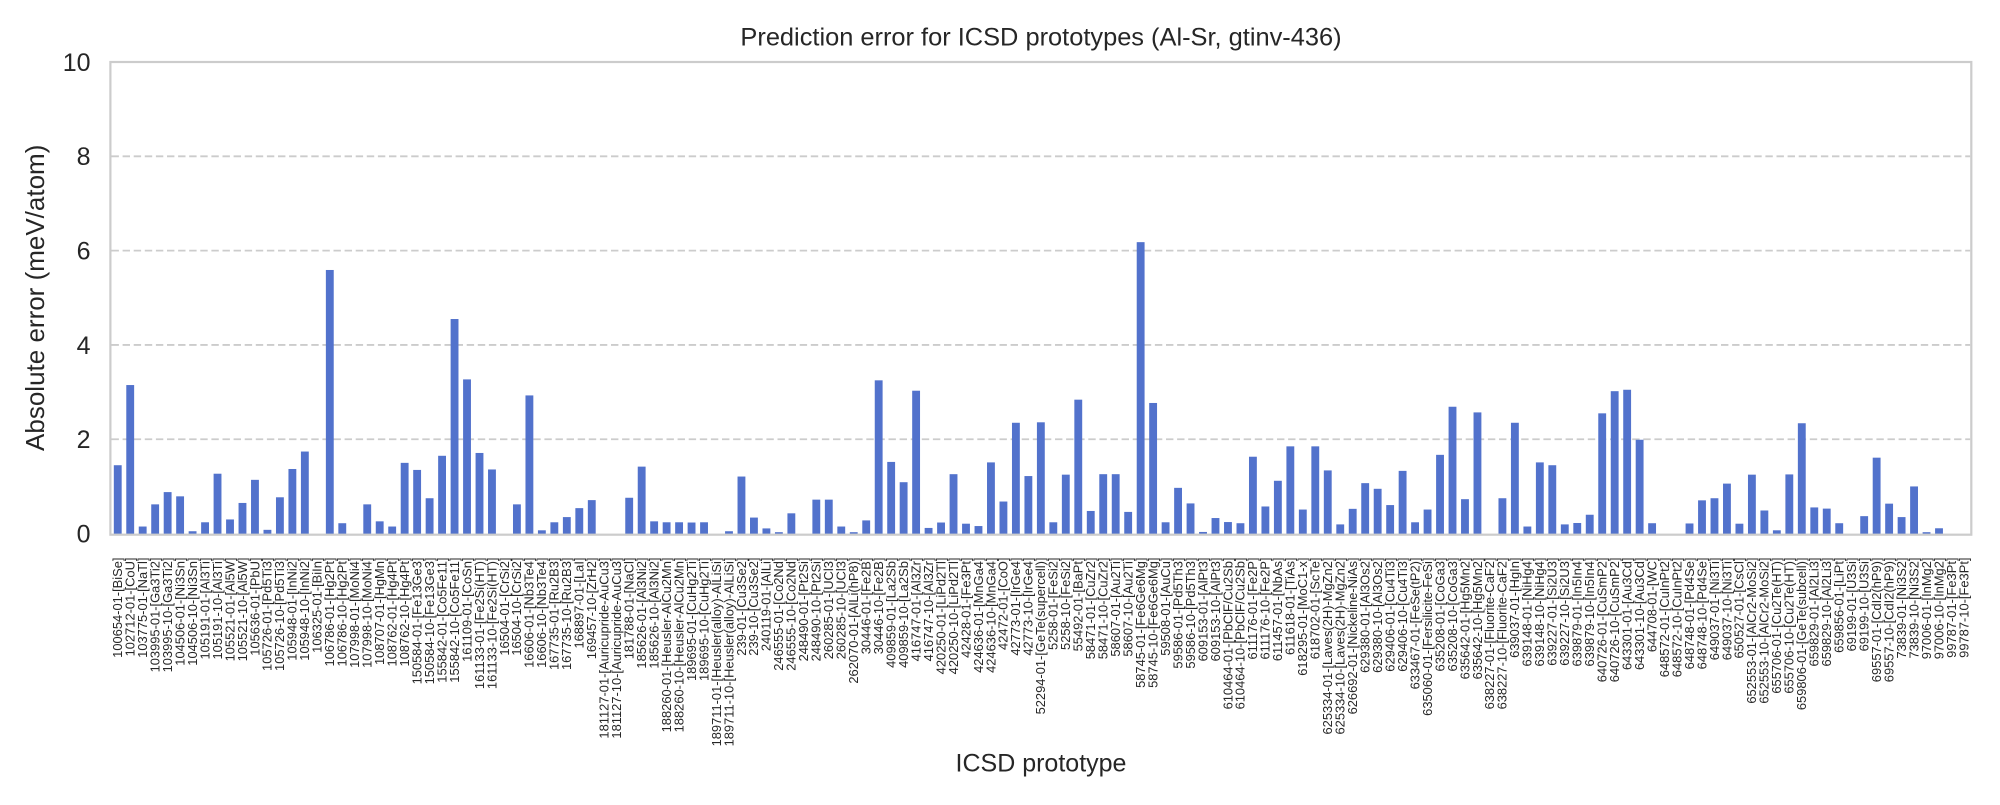 The width and height of the screenshot is (2000, 805). What do you see at coordinates (778, 614) in the screenshot?
I see `svg-text: 246555-01-[Co2Nd]` at bounding box center [778, 614].